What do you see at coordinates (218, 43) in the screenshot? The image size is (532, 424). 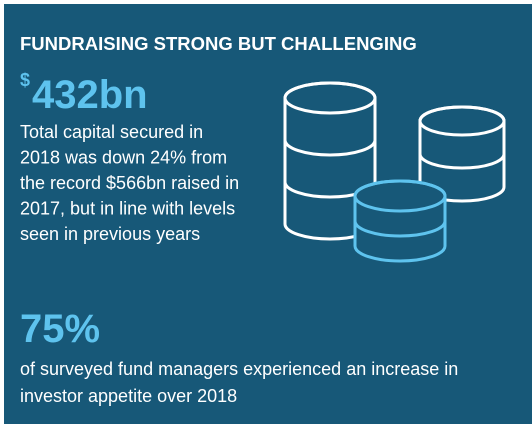 I see `title: FUNDRAISING STRONG BUT CHALLENGING` at bounding box center [218, 43].